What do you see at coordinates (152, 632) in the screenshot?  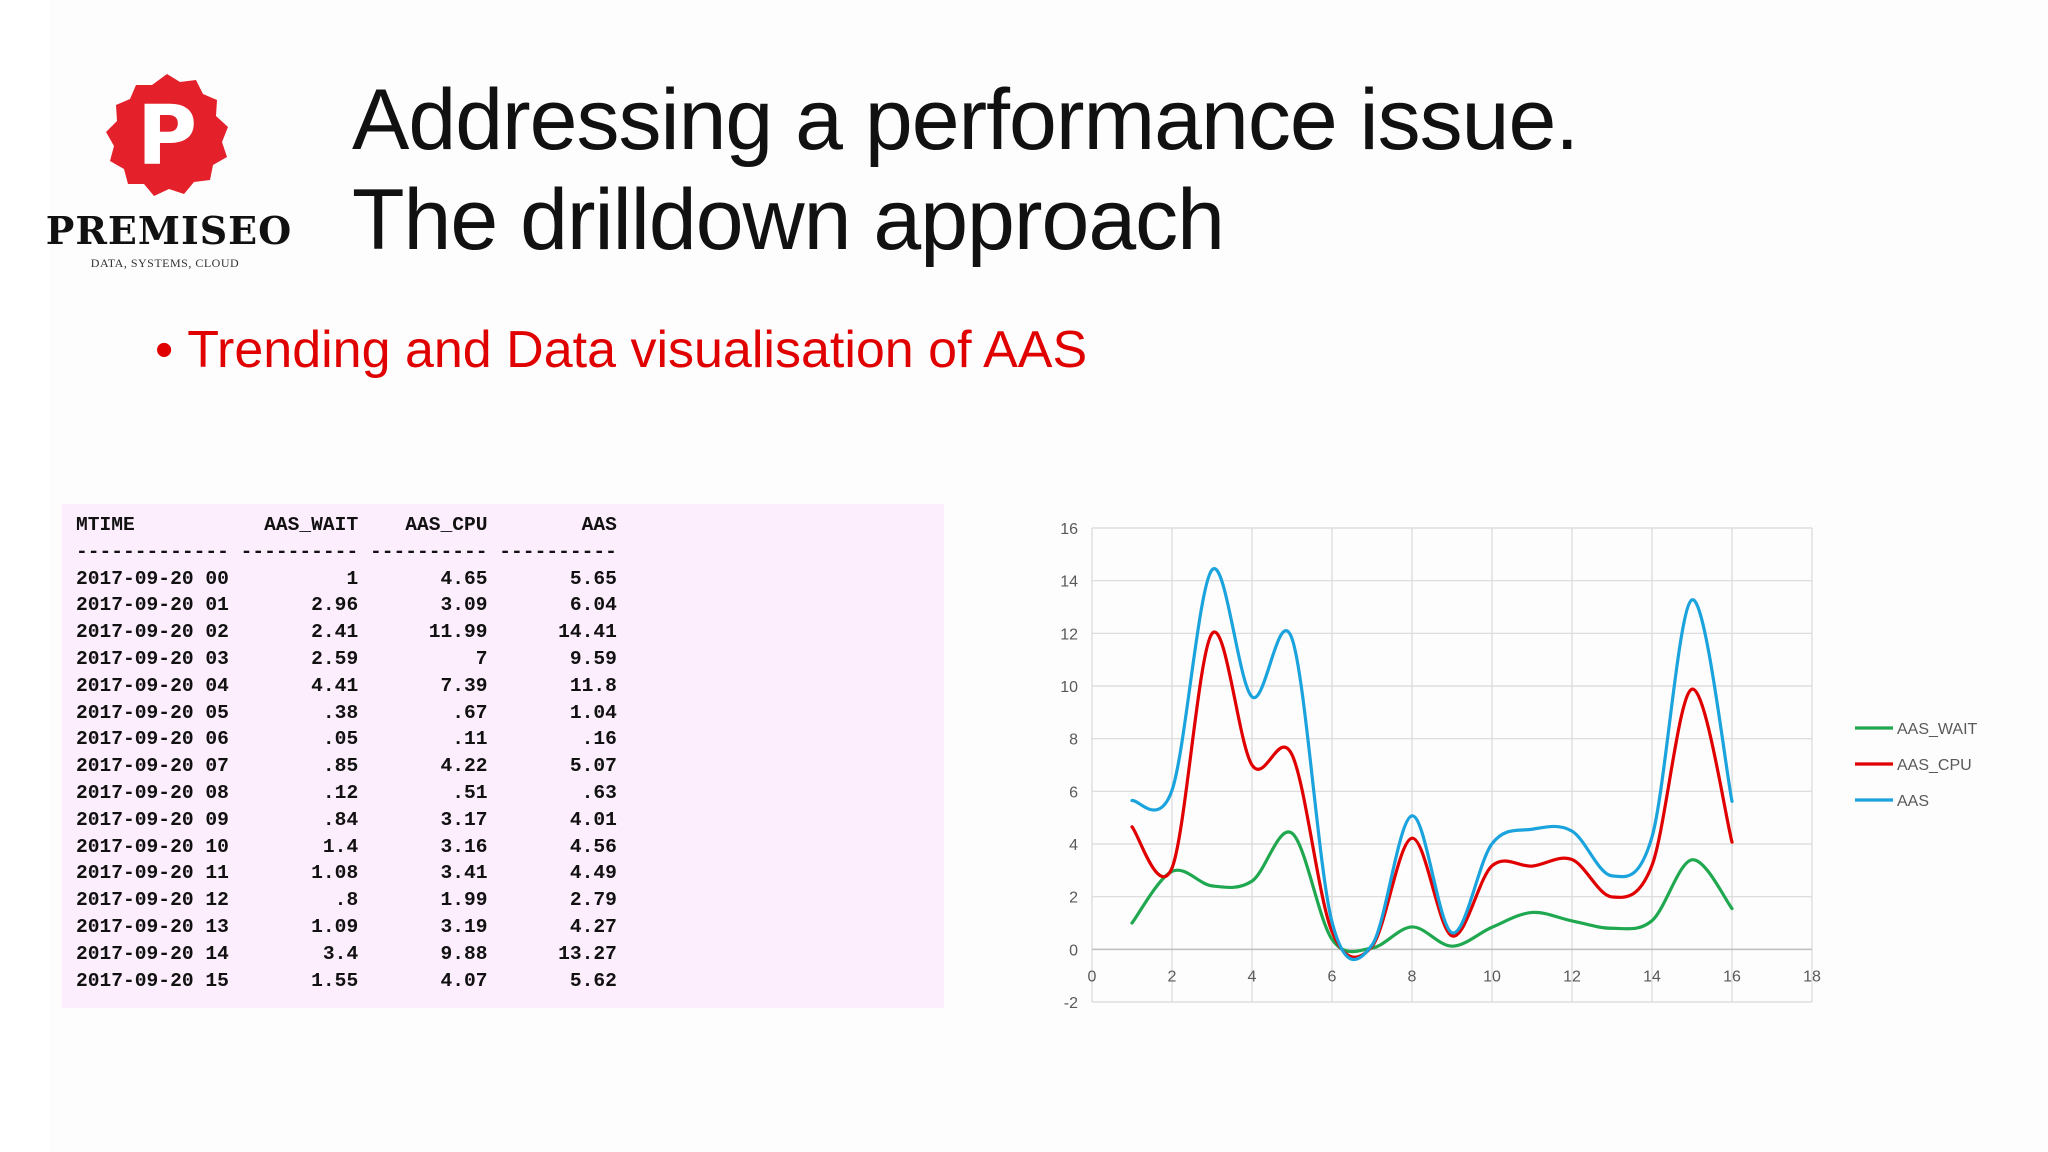 I see `table-cell: 2017-09-20 02` at bounding box center [152, 632].